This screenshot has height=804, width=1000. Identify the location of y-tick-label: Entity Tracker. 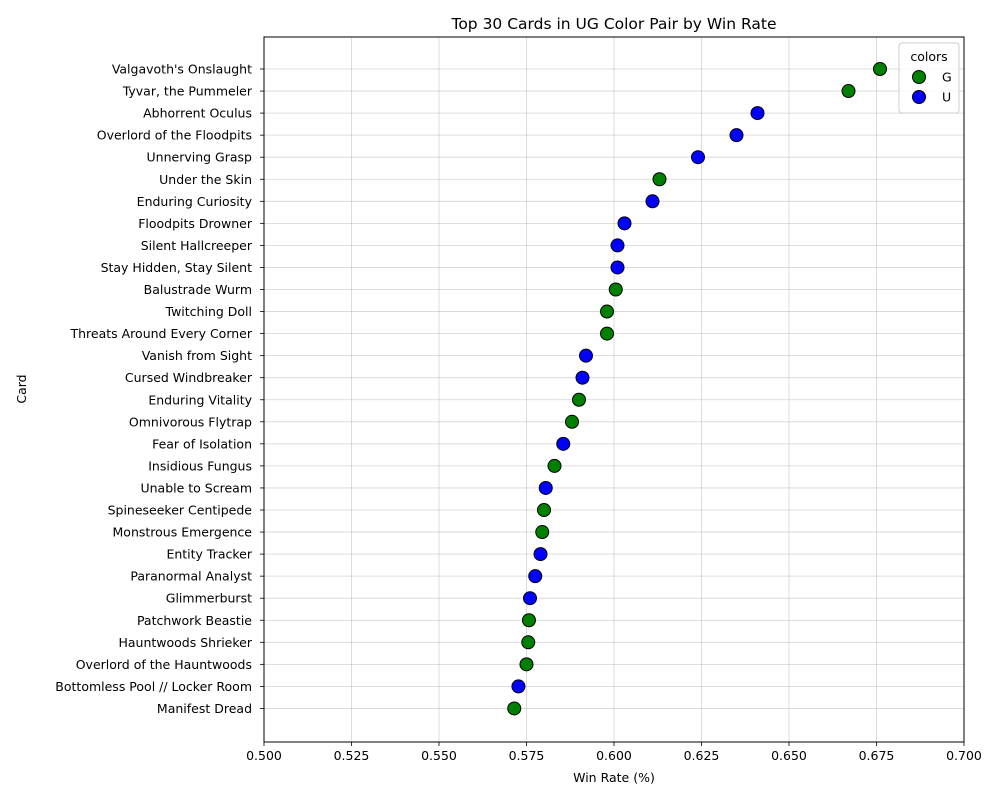
(209, 554).